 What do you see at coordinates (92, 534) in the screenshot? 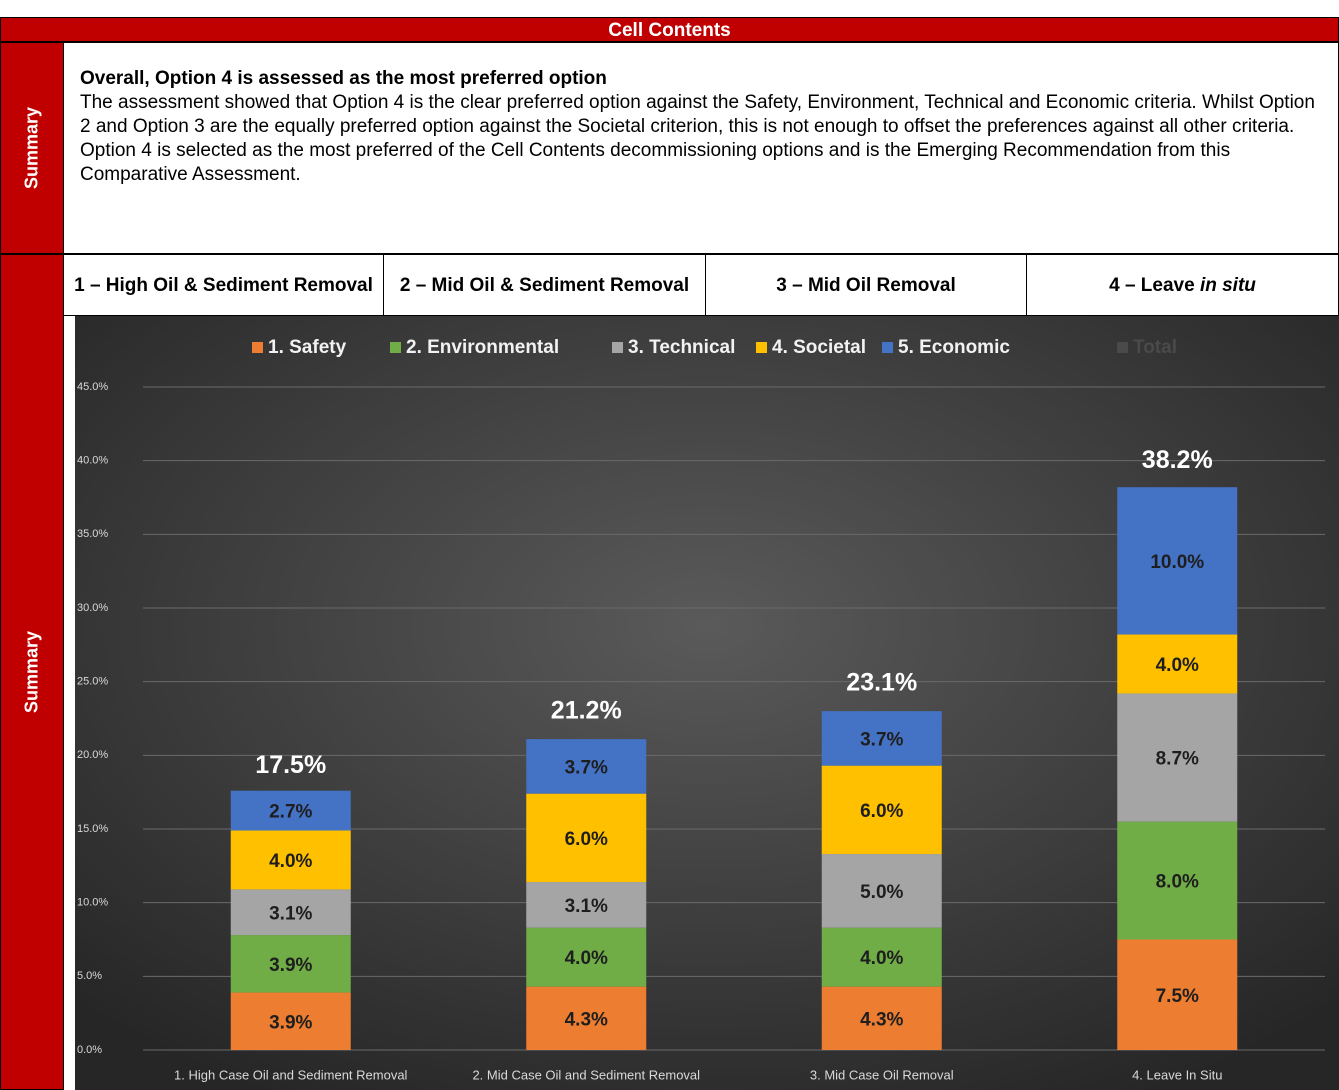
I see `y-tick-label: 35.0%` at bounding box center [92, 534].